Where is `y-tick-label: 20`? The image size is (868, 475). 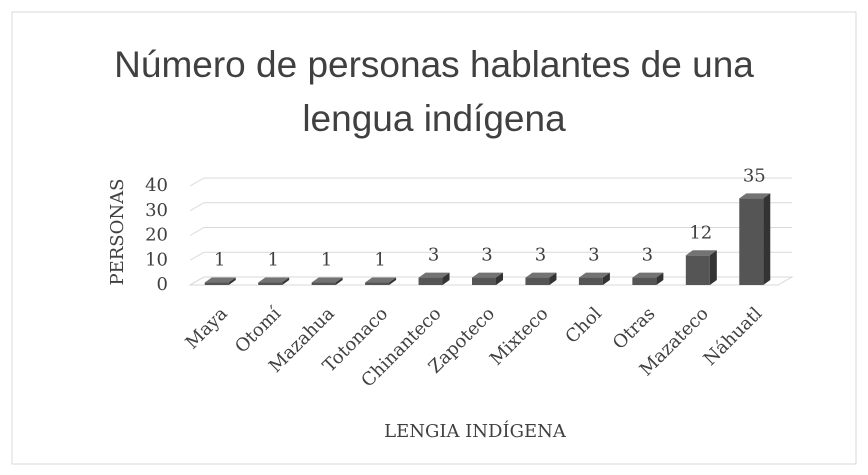 y-tick-label: 20 is located at coordinates (156, 235).